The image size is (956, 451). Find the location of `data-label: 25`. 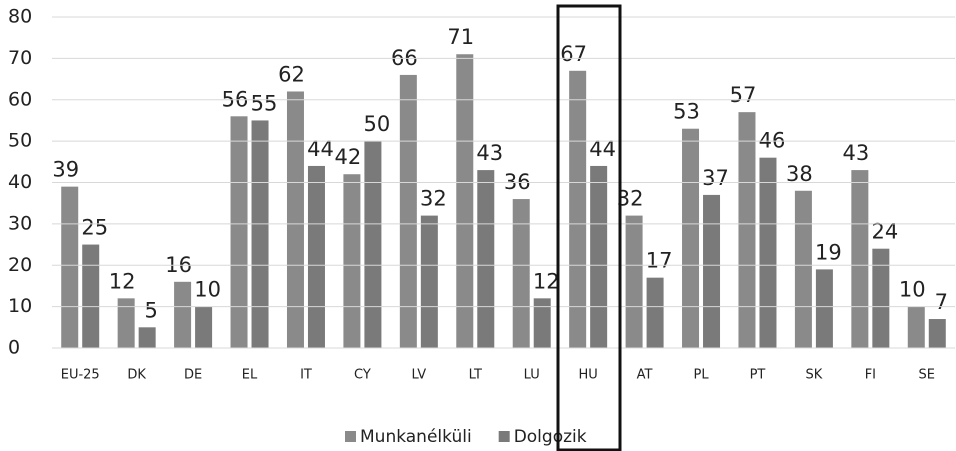

data-label: 25 is located at coordinates (94, 228).